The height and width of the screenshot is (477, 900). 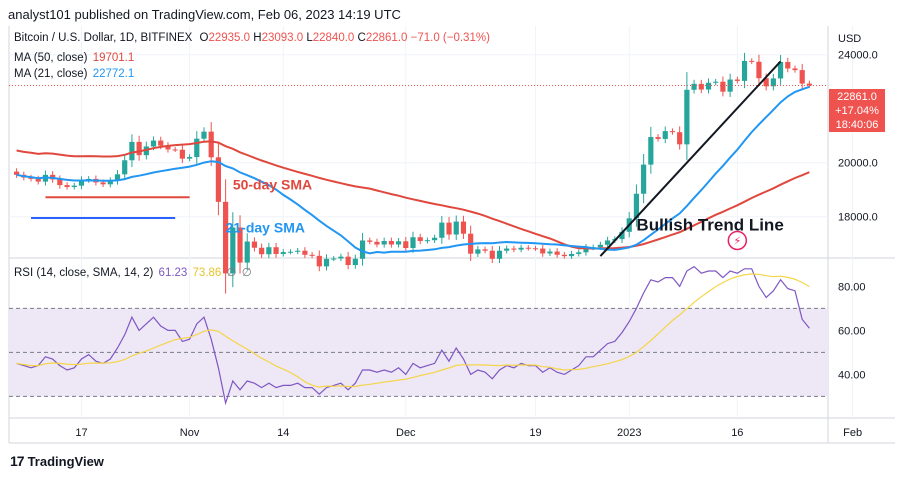 What do you see at coordinates (282, 38) in the screenshot?
I see `high-value: 23093.0` at bounding box center [282, 38].